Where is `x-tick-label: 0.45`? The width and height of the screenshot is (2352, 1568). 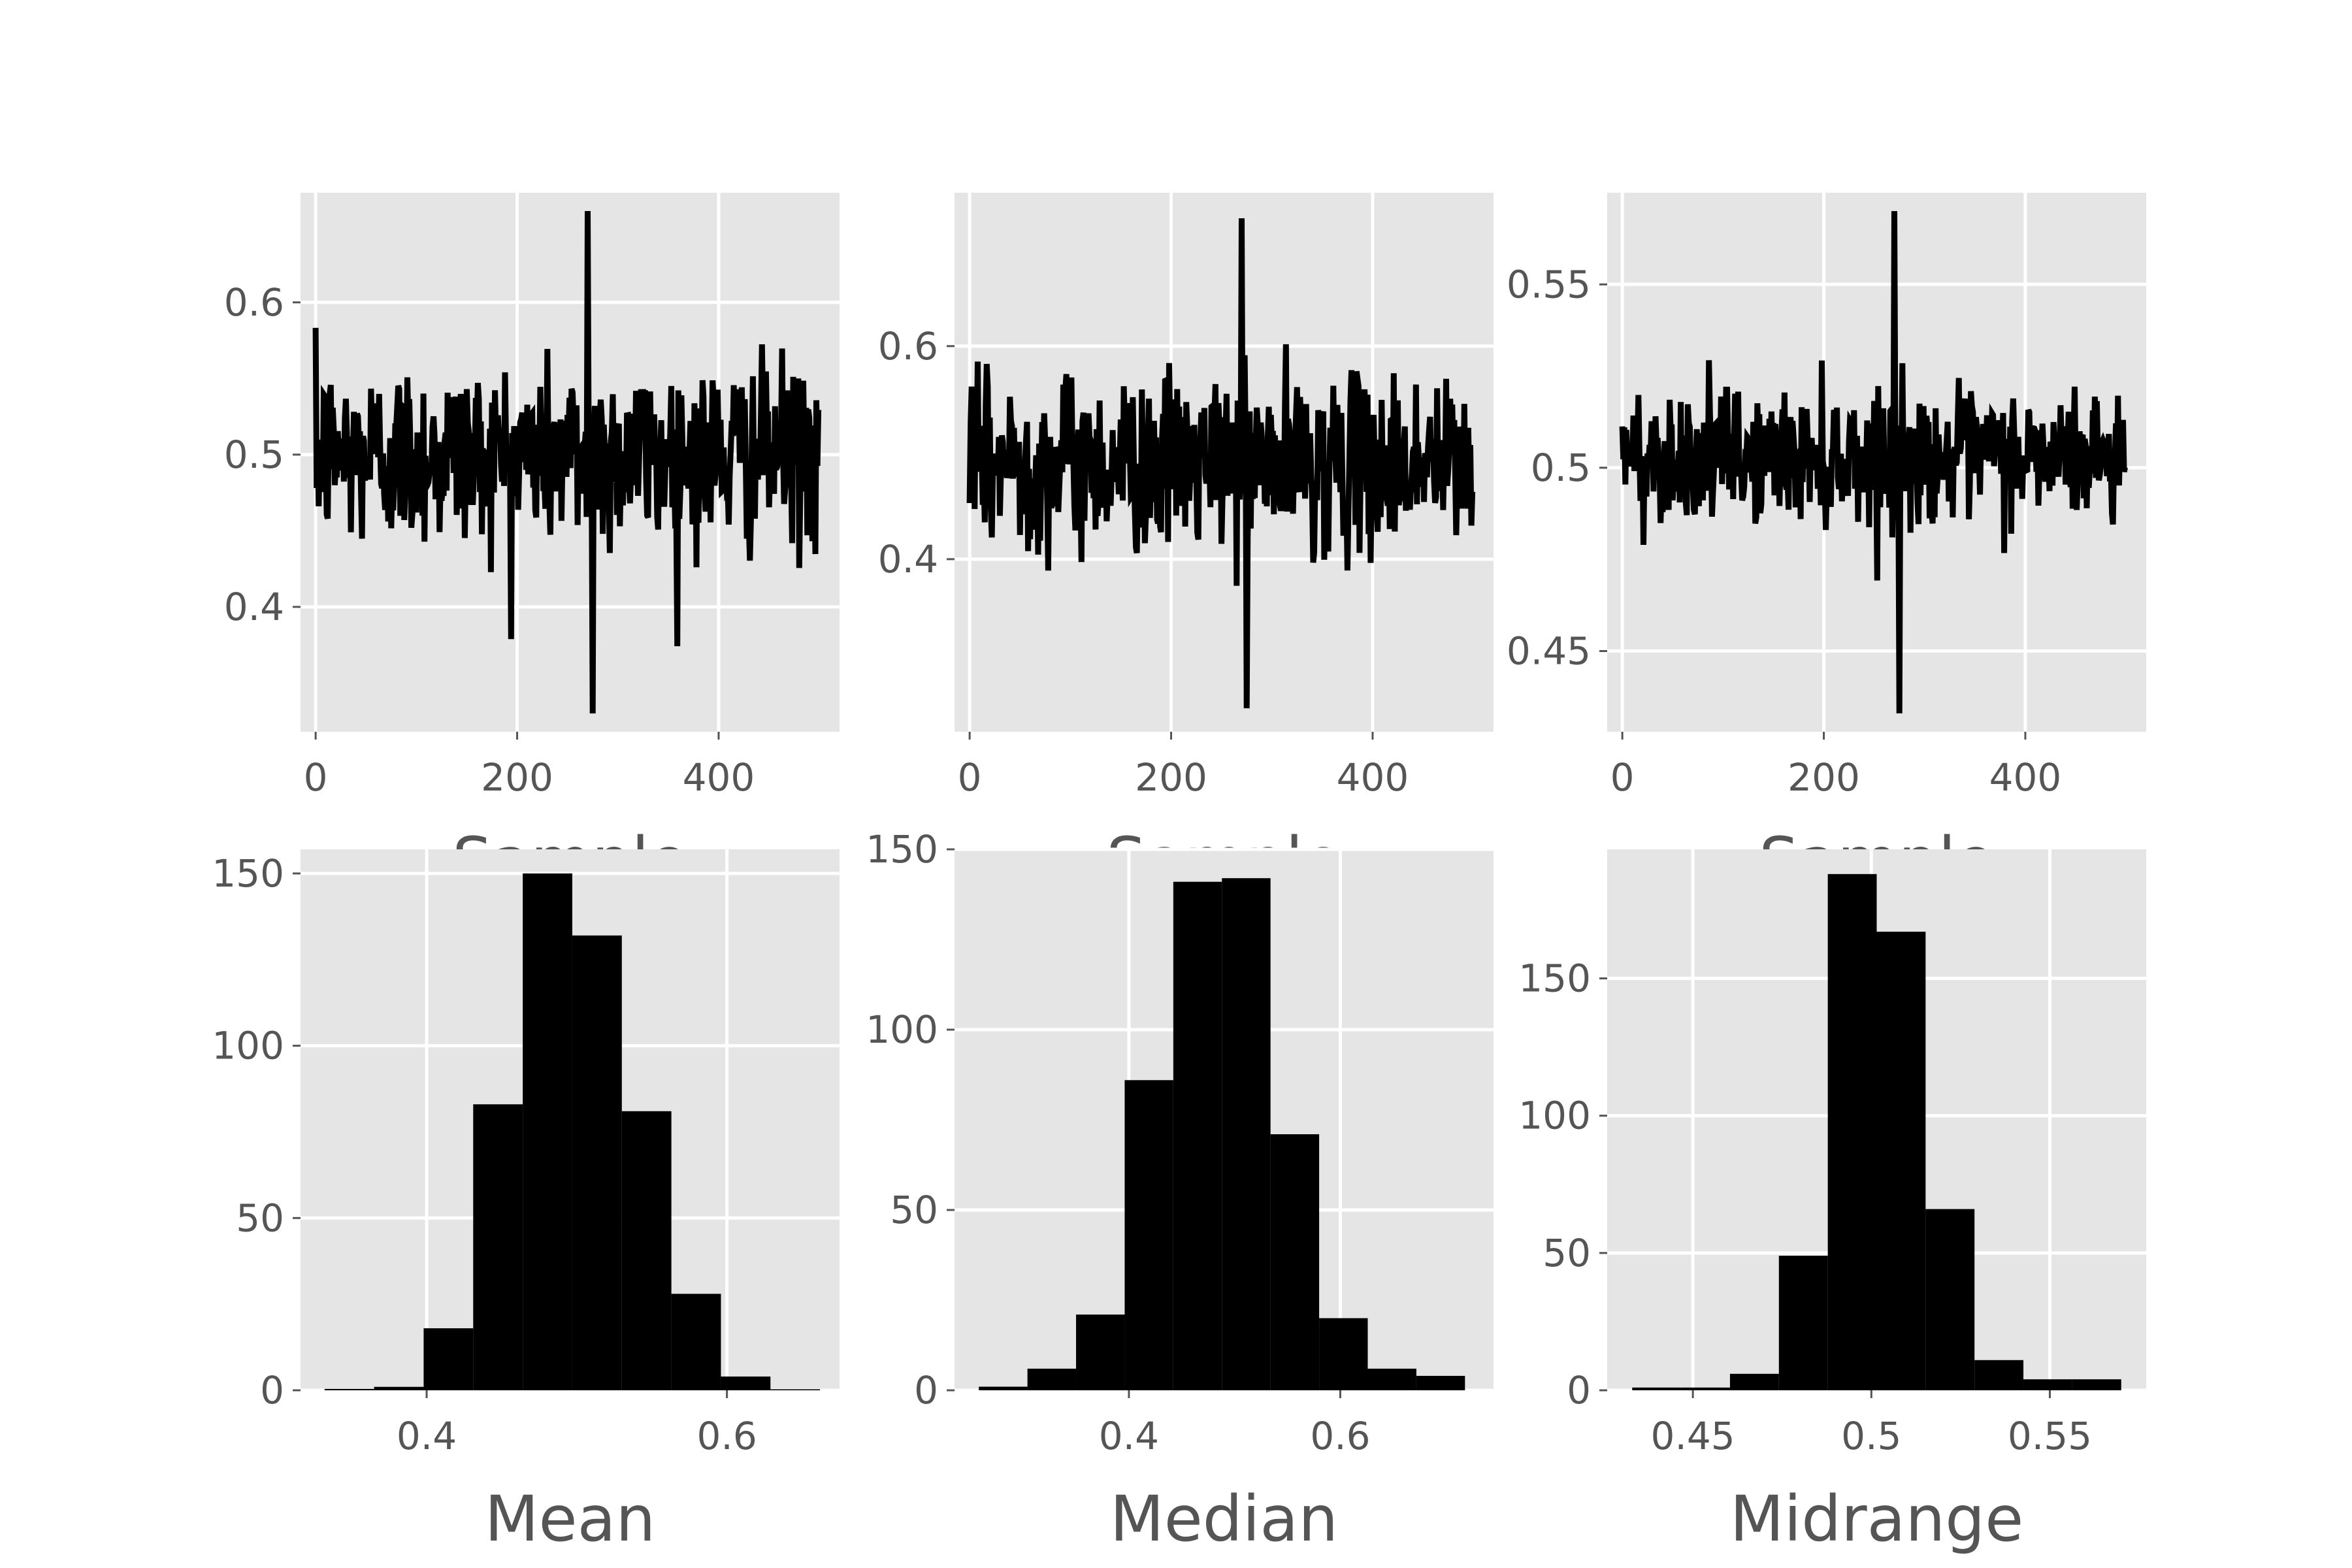
x-tick-label: 0.45 is located at coordinates (1693, 1436).